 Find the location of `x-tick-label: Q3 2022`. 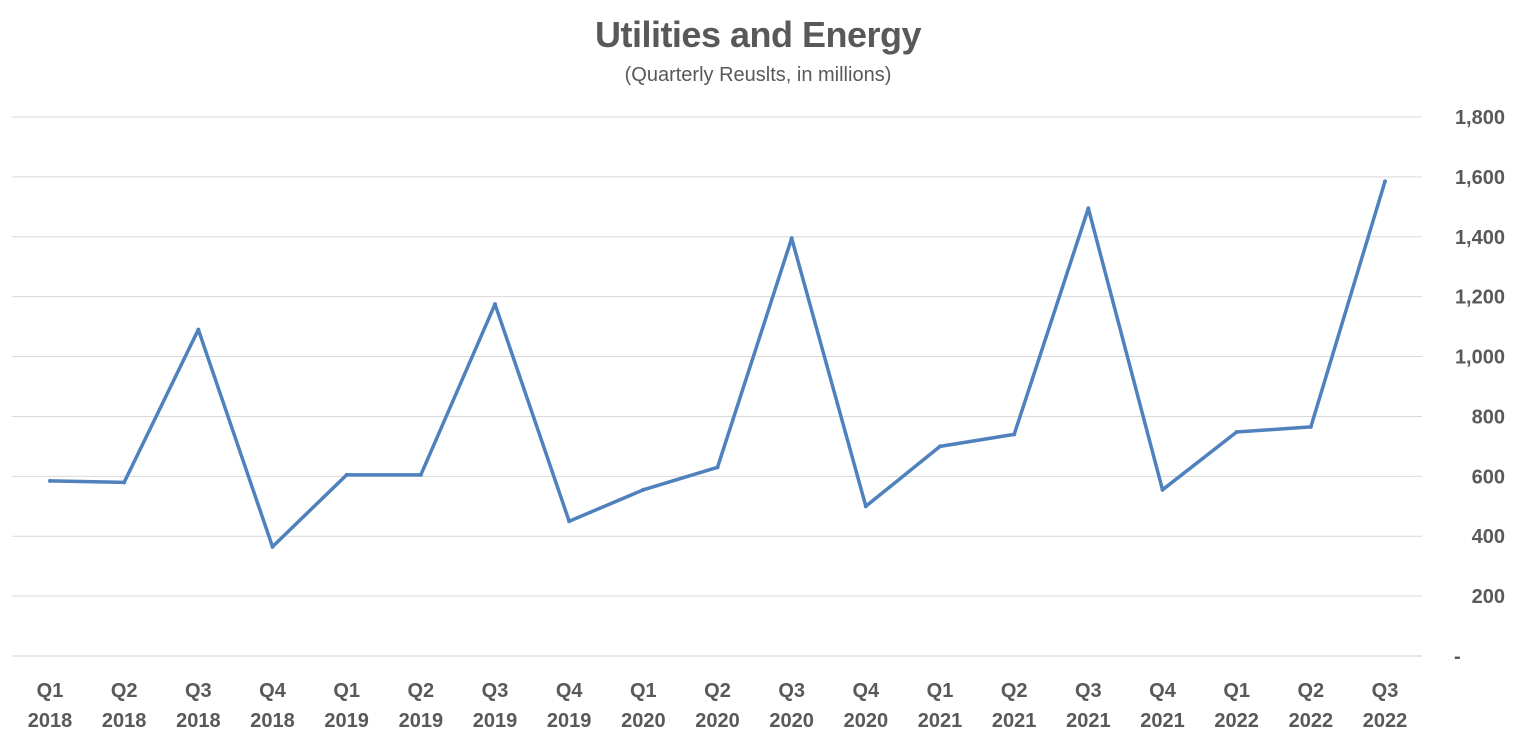

x-tick-label: Q3 2022 is located at coordinates (1385, 706).